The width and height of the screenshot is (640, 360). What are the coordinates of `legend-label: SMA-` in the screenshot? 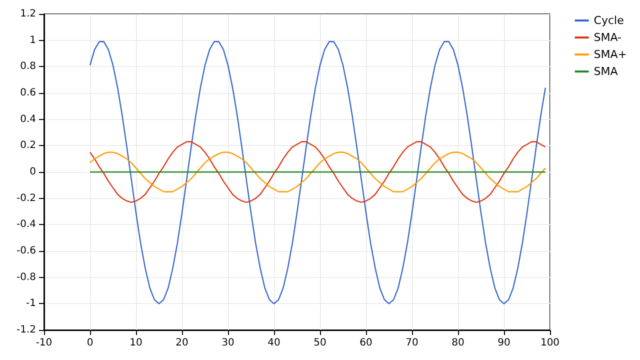 It's located at (608, 37).